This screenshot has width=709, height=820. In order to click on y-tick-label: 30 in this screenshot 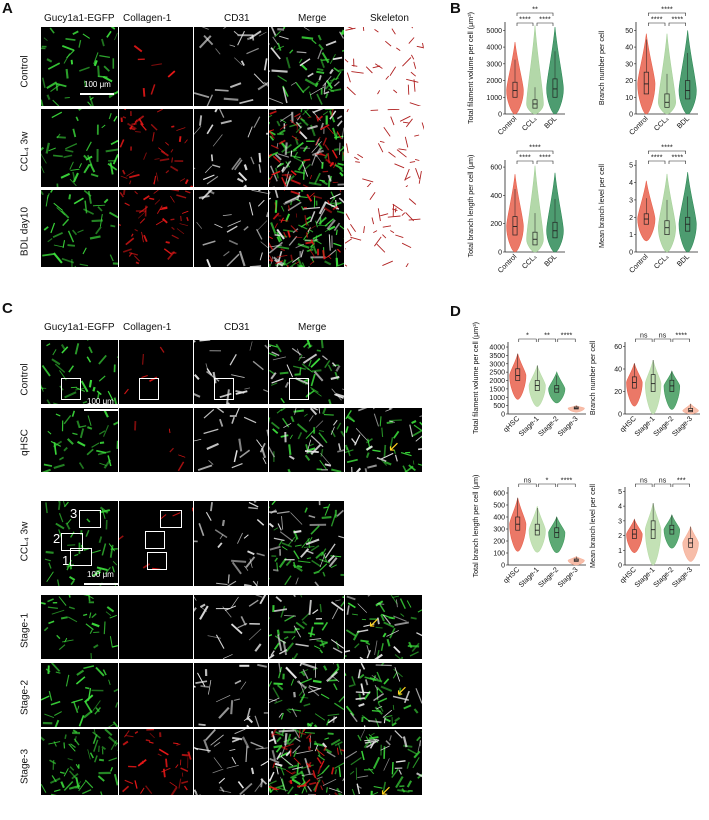, I will do `click(629, 64)`.